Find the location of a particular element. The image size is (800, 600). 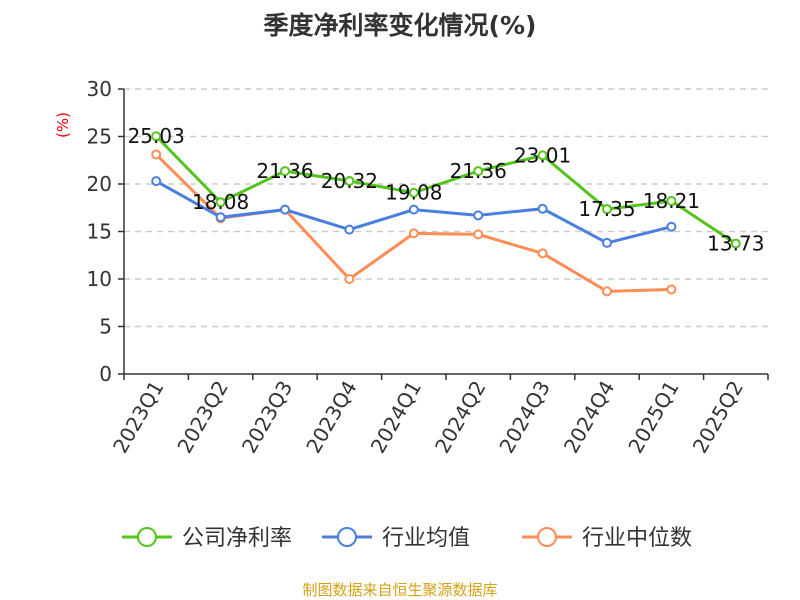

y-tick-label: 25 is located at coordinates (99, 137).